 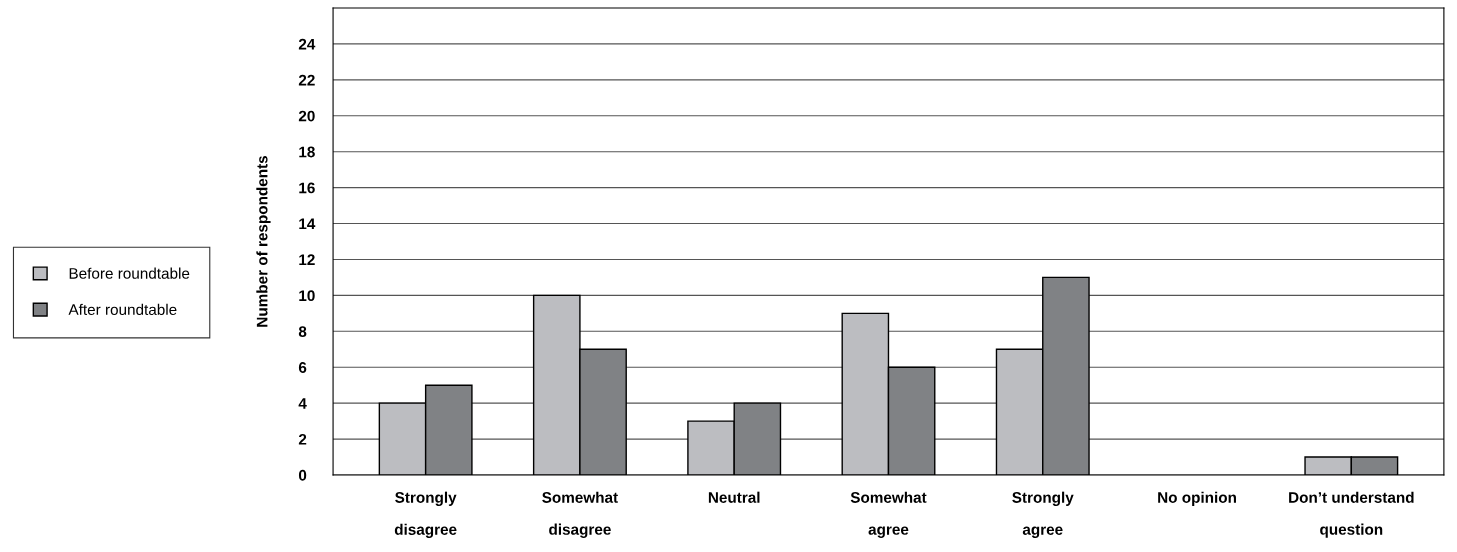 I want to click on y-tick-label: 20, so click(x=306, y=116).